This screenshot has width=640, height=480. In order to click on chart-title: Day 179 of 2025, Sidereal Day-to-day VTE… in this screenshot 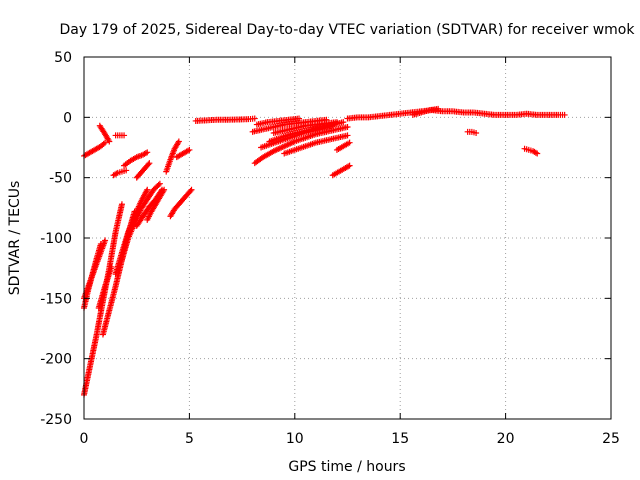, I will do `click(348, 30)`.